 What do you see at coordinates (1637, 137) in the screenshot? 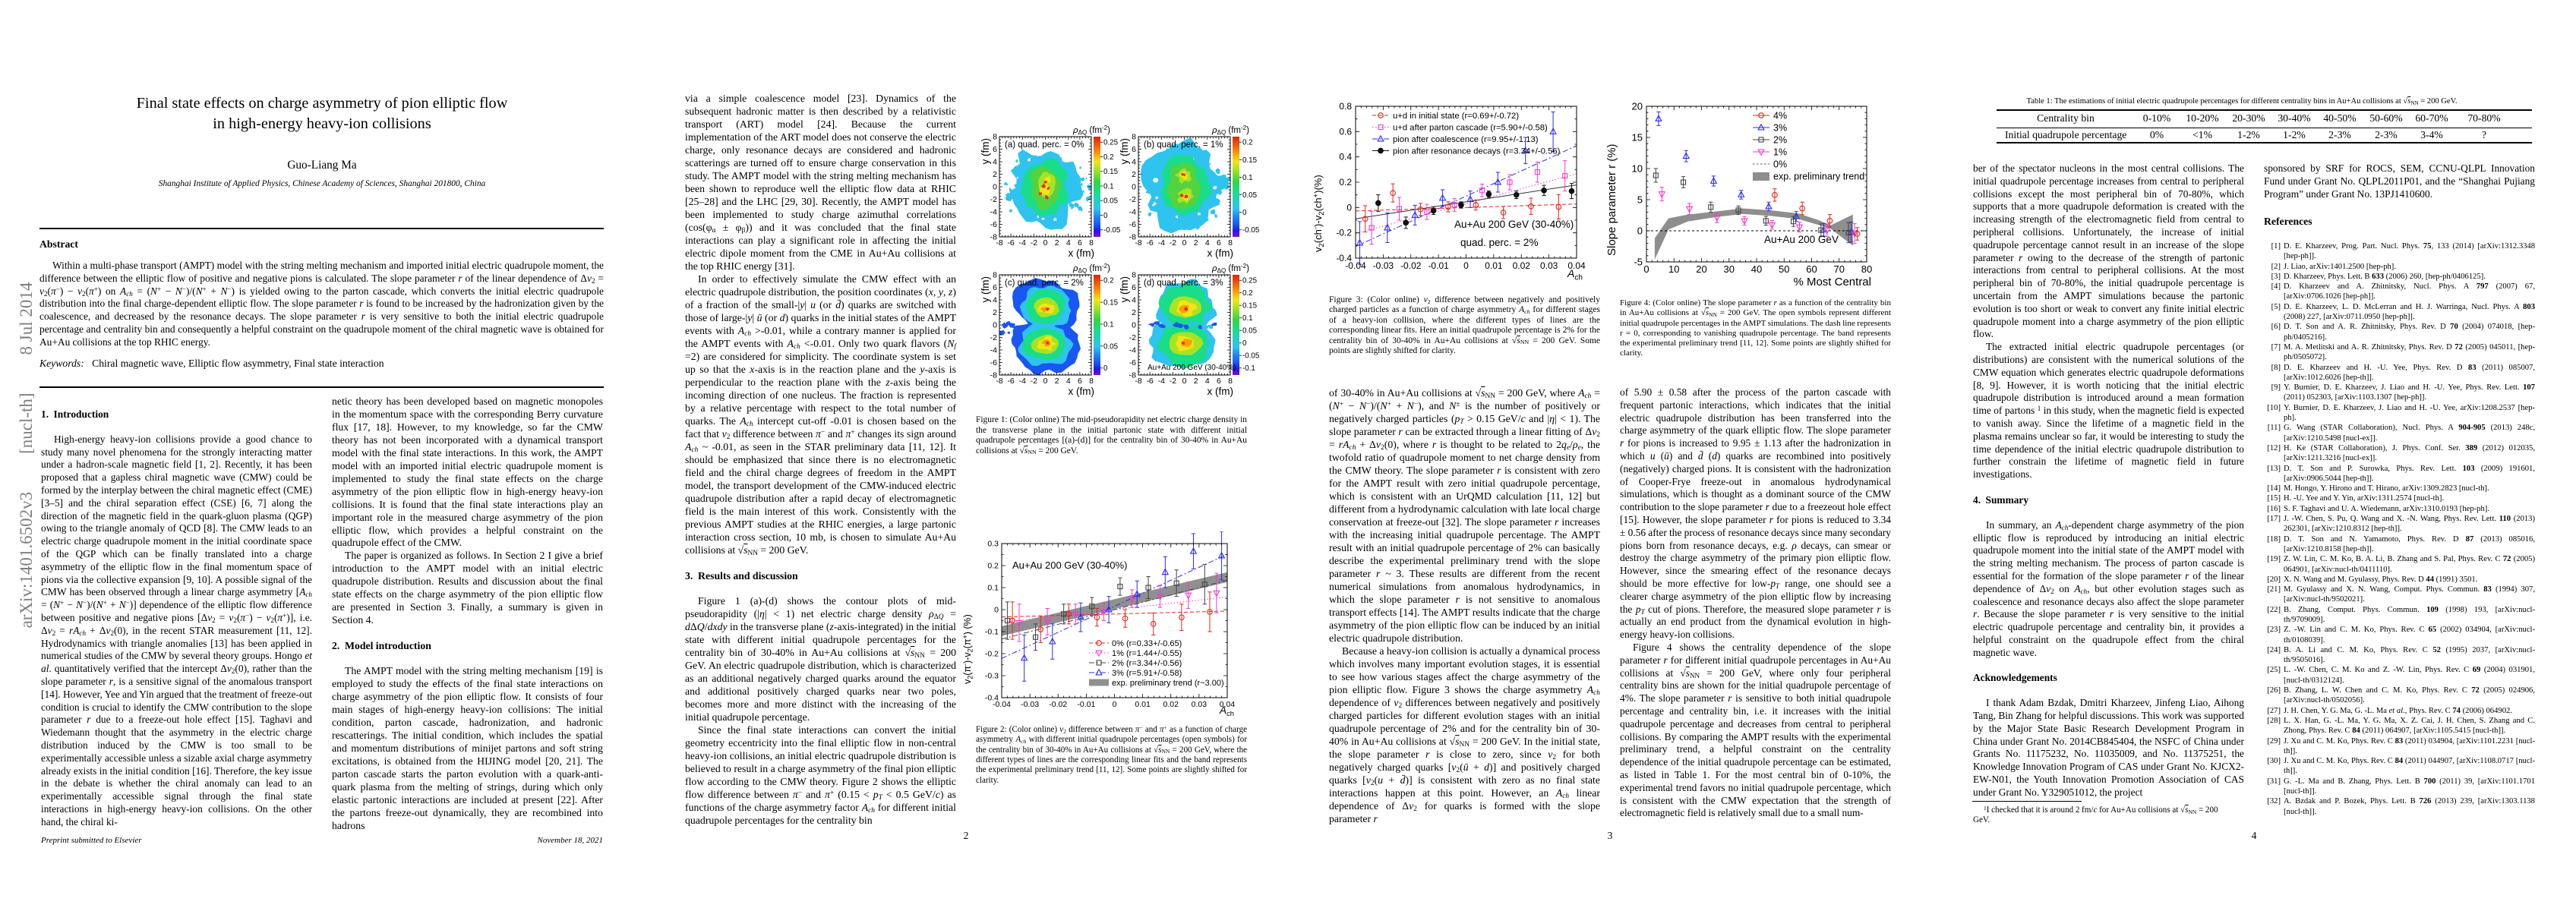
I see `svg-text: 15` at bounding box center [1637, 137].